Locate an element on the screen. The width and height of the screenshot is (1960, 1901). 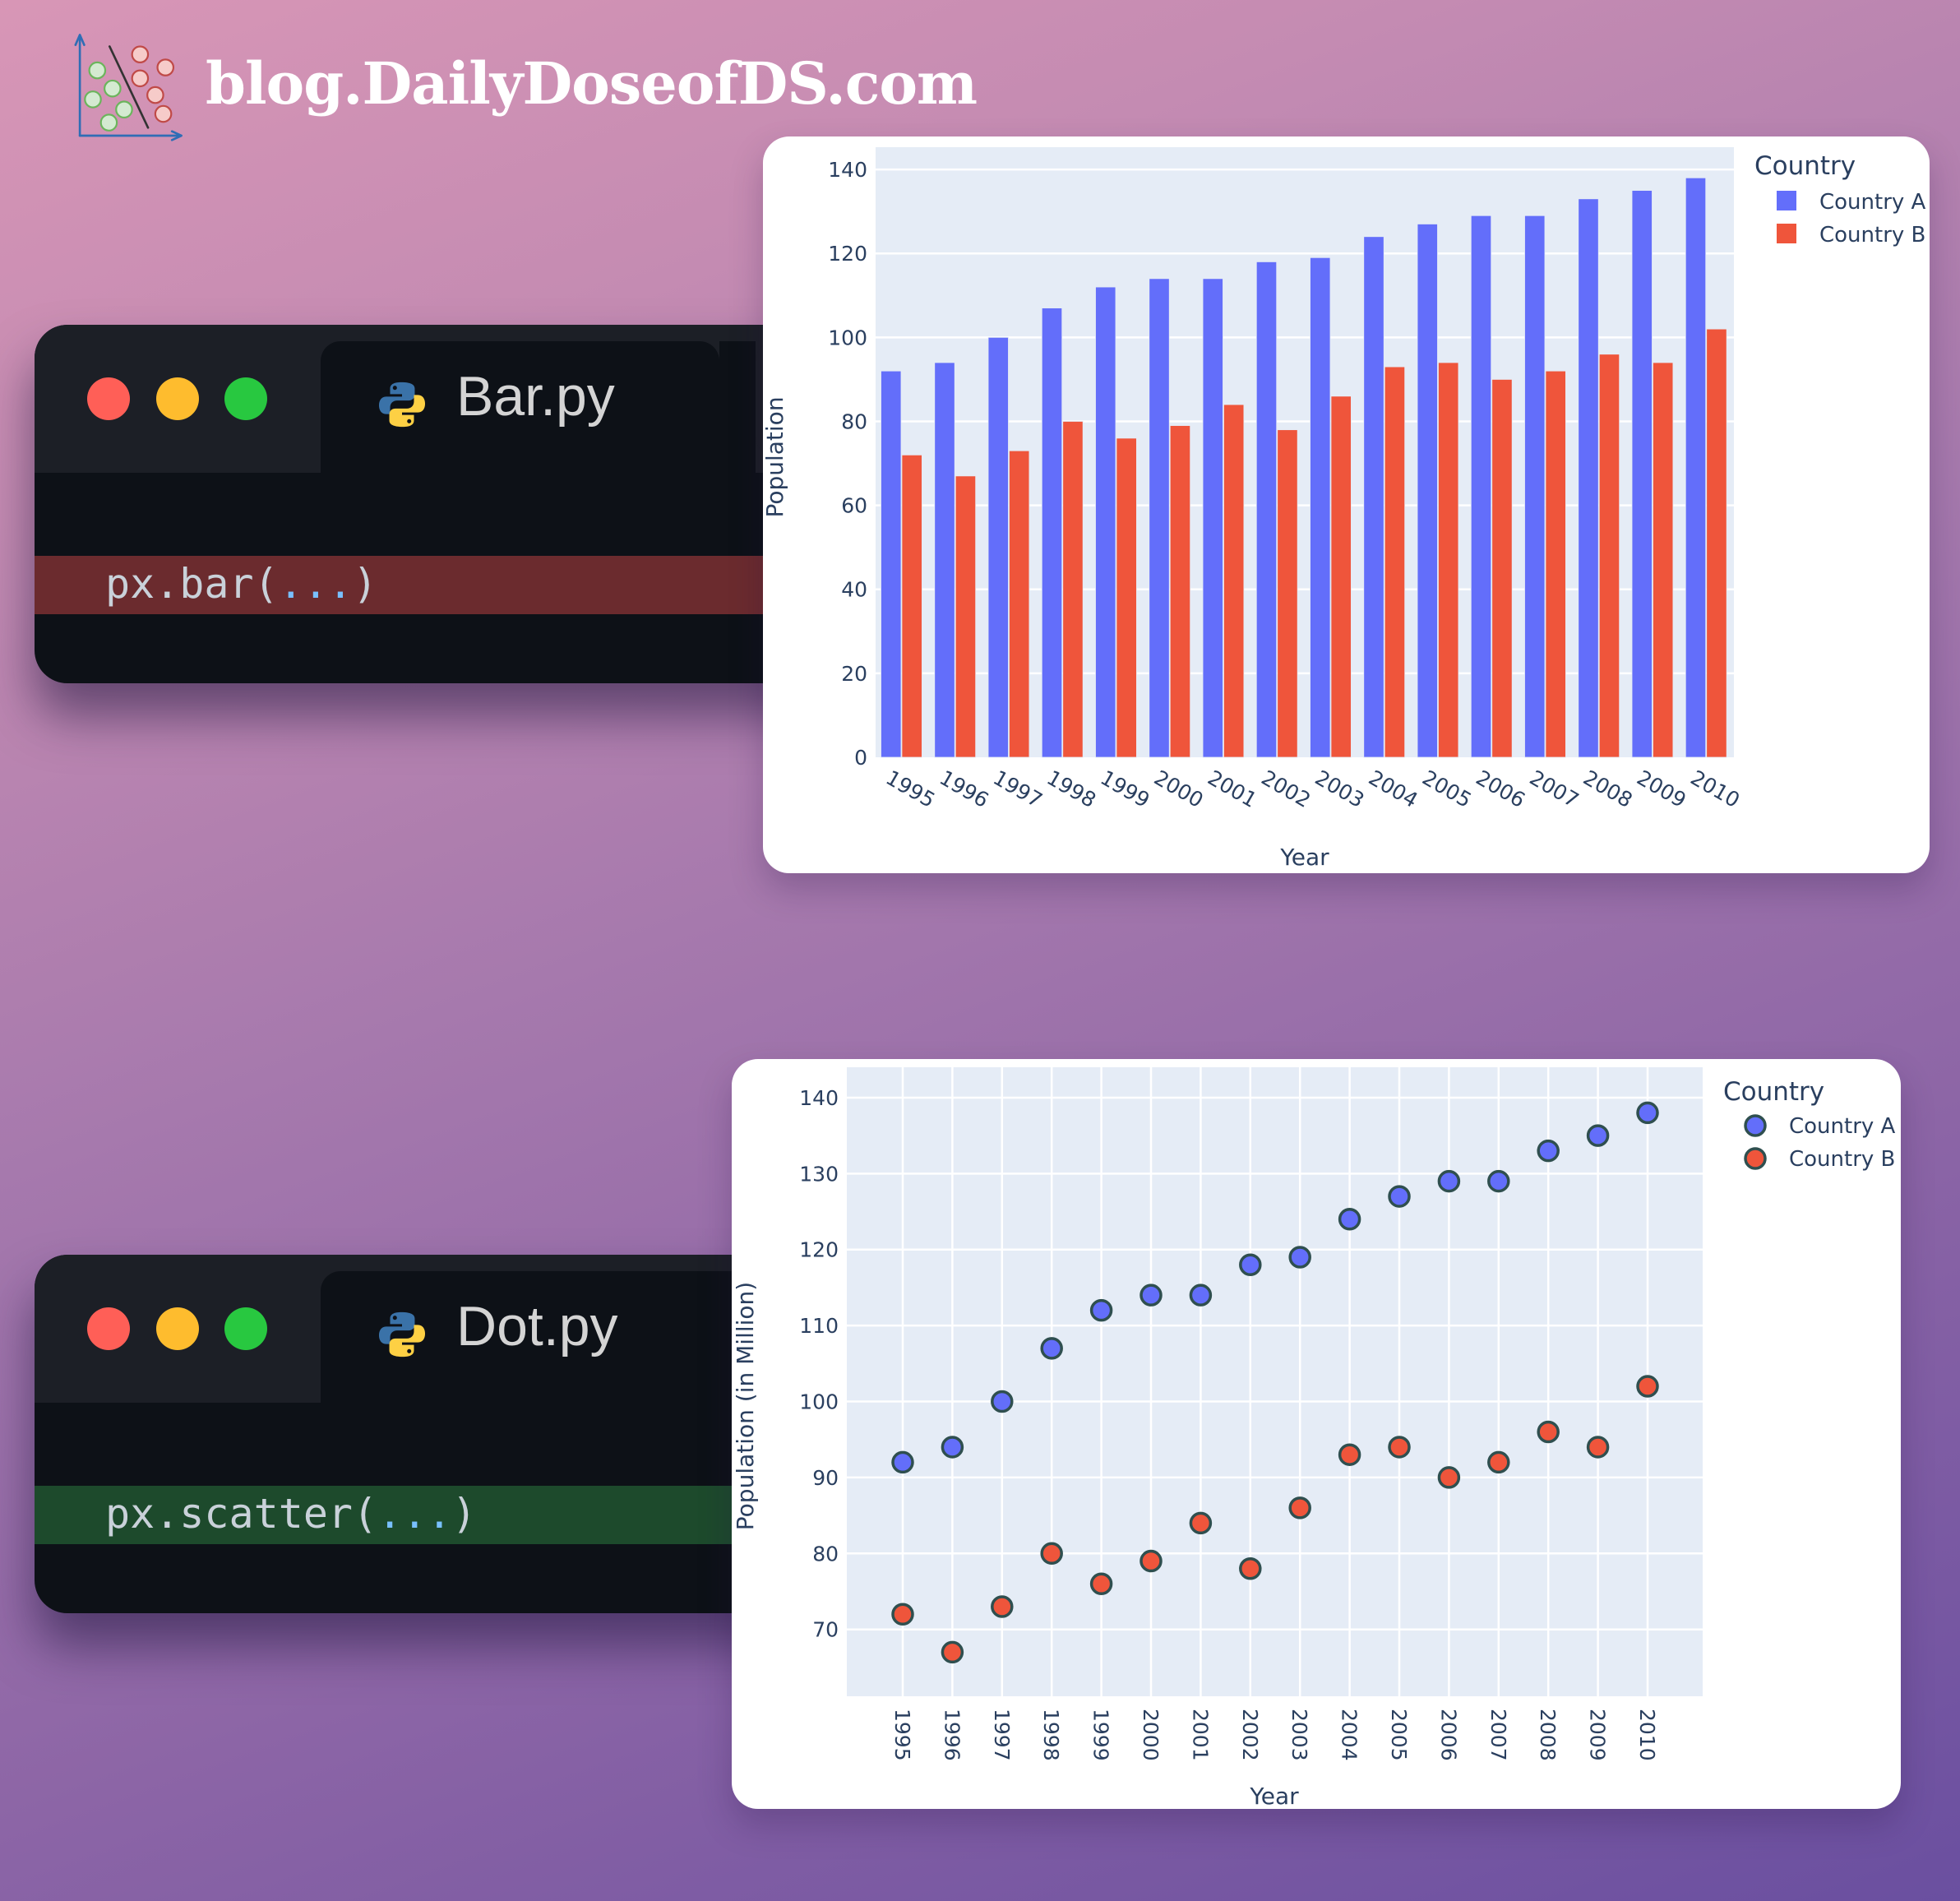
y-tick-label: 140 is located at coordinates (847, 170).